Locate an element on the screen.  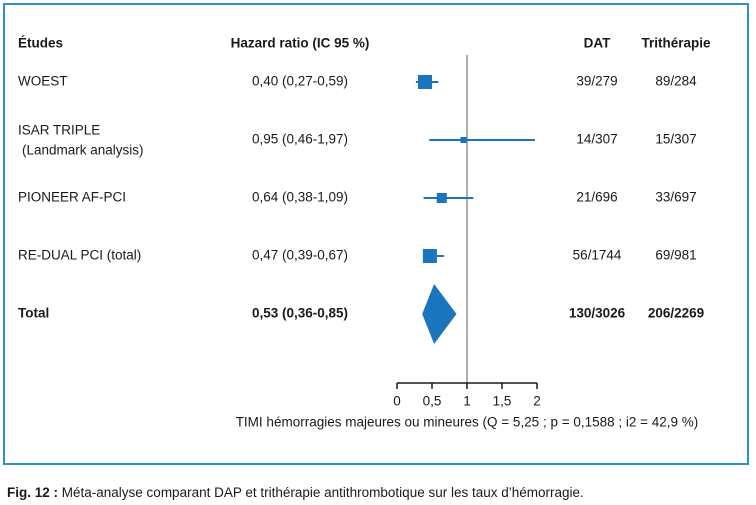
header-dat: DAT is located at coordinates (597, 43).